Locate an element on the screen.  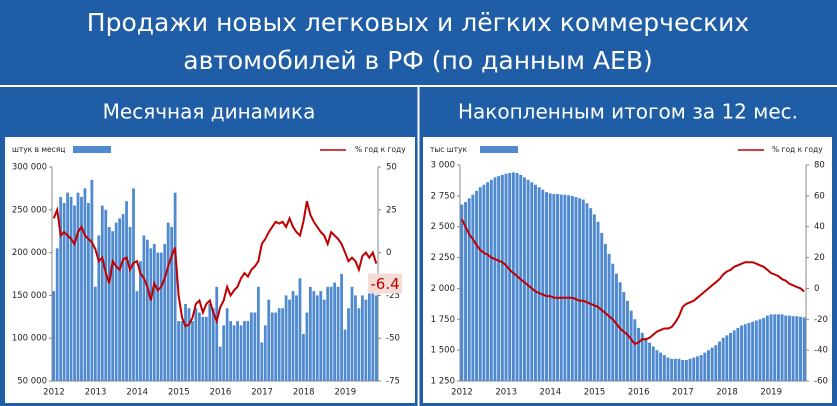
x-tick-label: 2015 is located at coordinates (179, 393).